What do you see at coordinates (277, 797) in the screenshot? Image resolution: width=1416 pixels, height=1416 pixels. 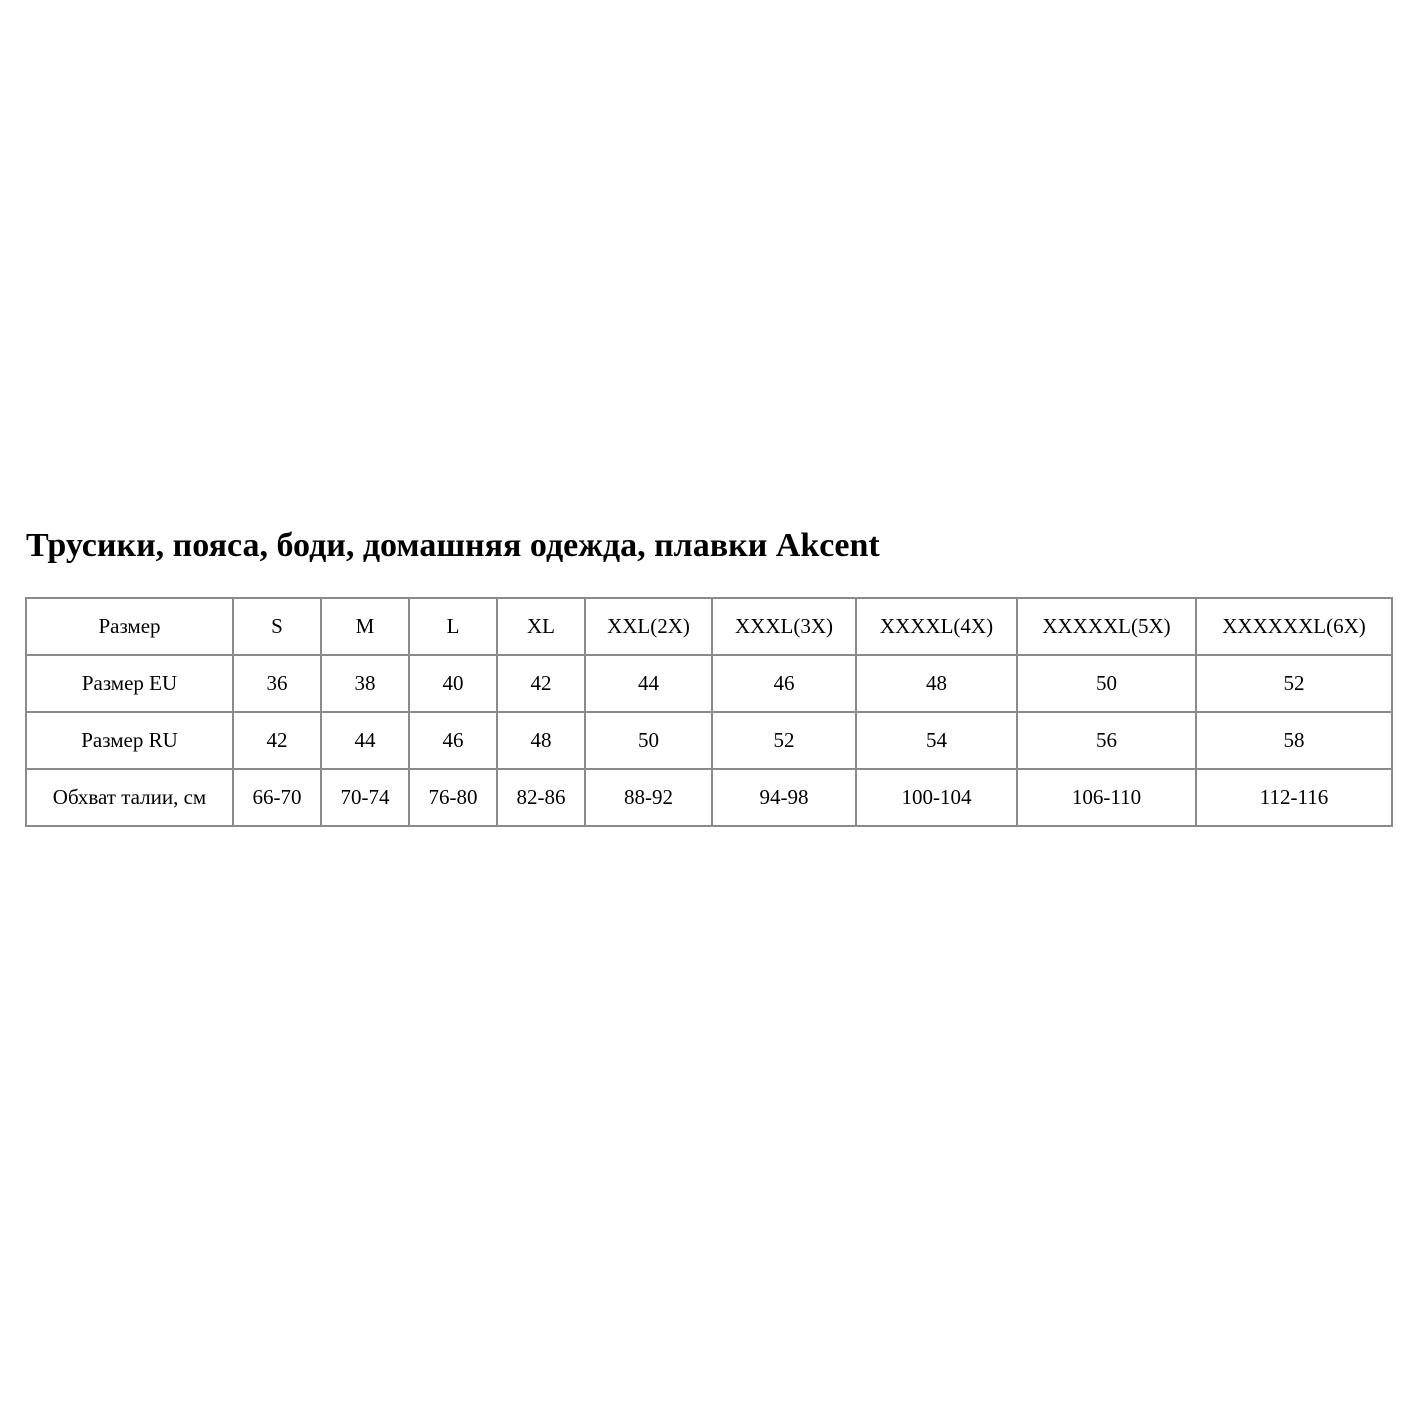 I see `table-cell: 66-70` at bounding box center [277, 797].